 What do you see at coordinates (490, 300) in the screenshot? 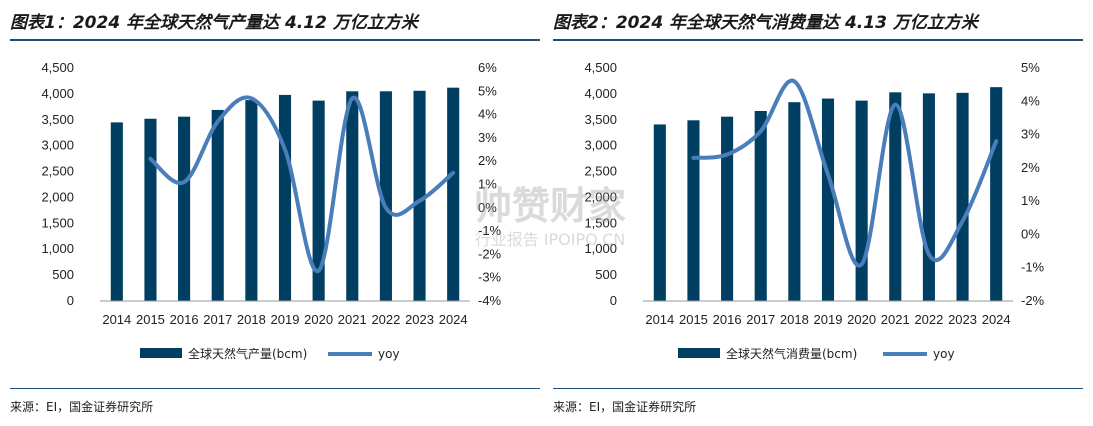
I see `y-right-tick-label: -4%` at bounding box center [490, 300].